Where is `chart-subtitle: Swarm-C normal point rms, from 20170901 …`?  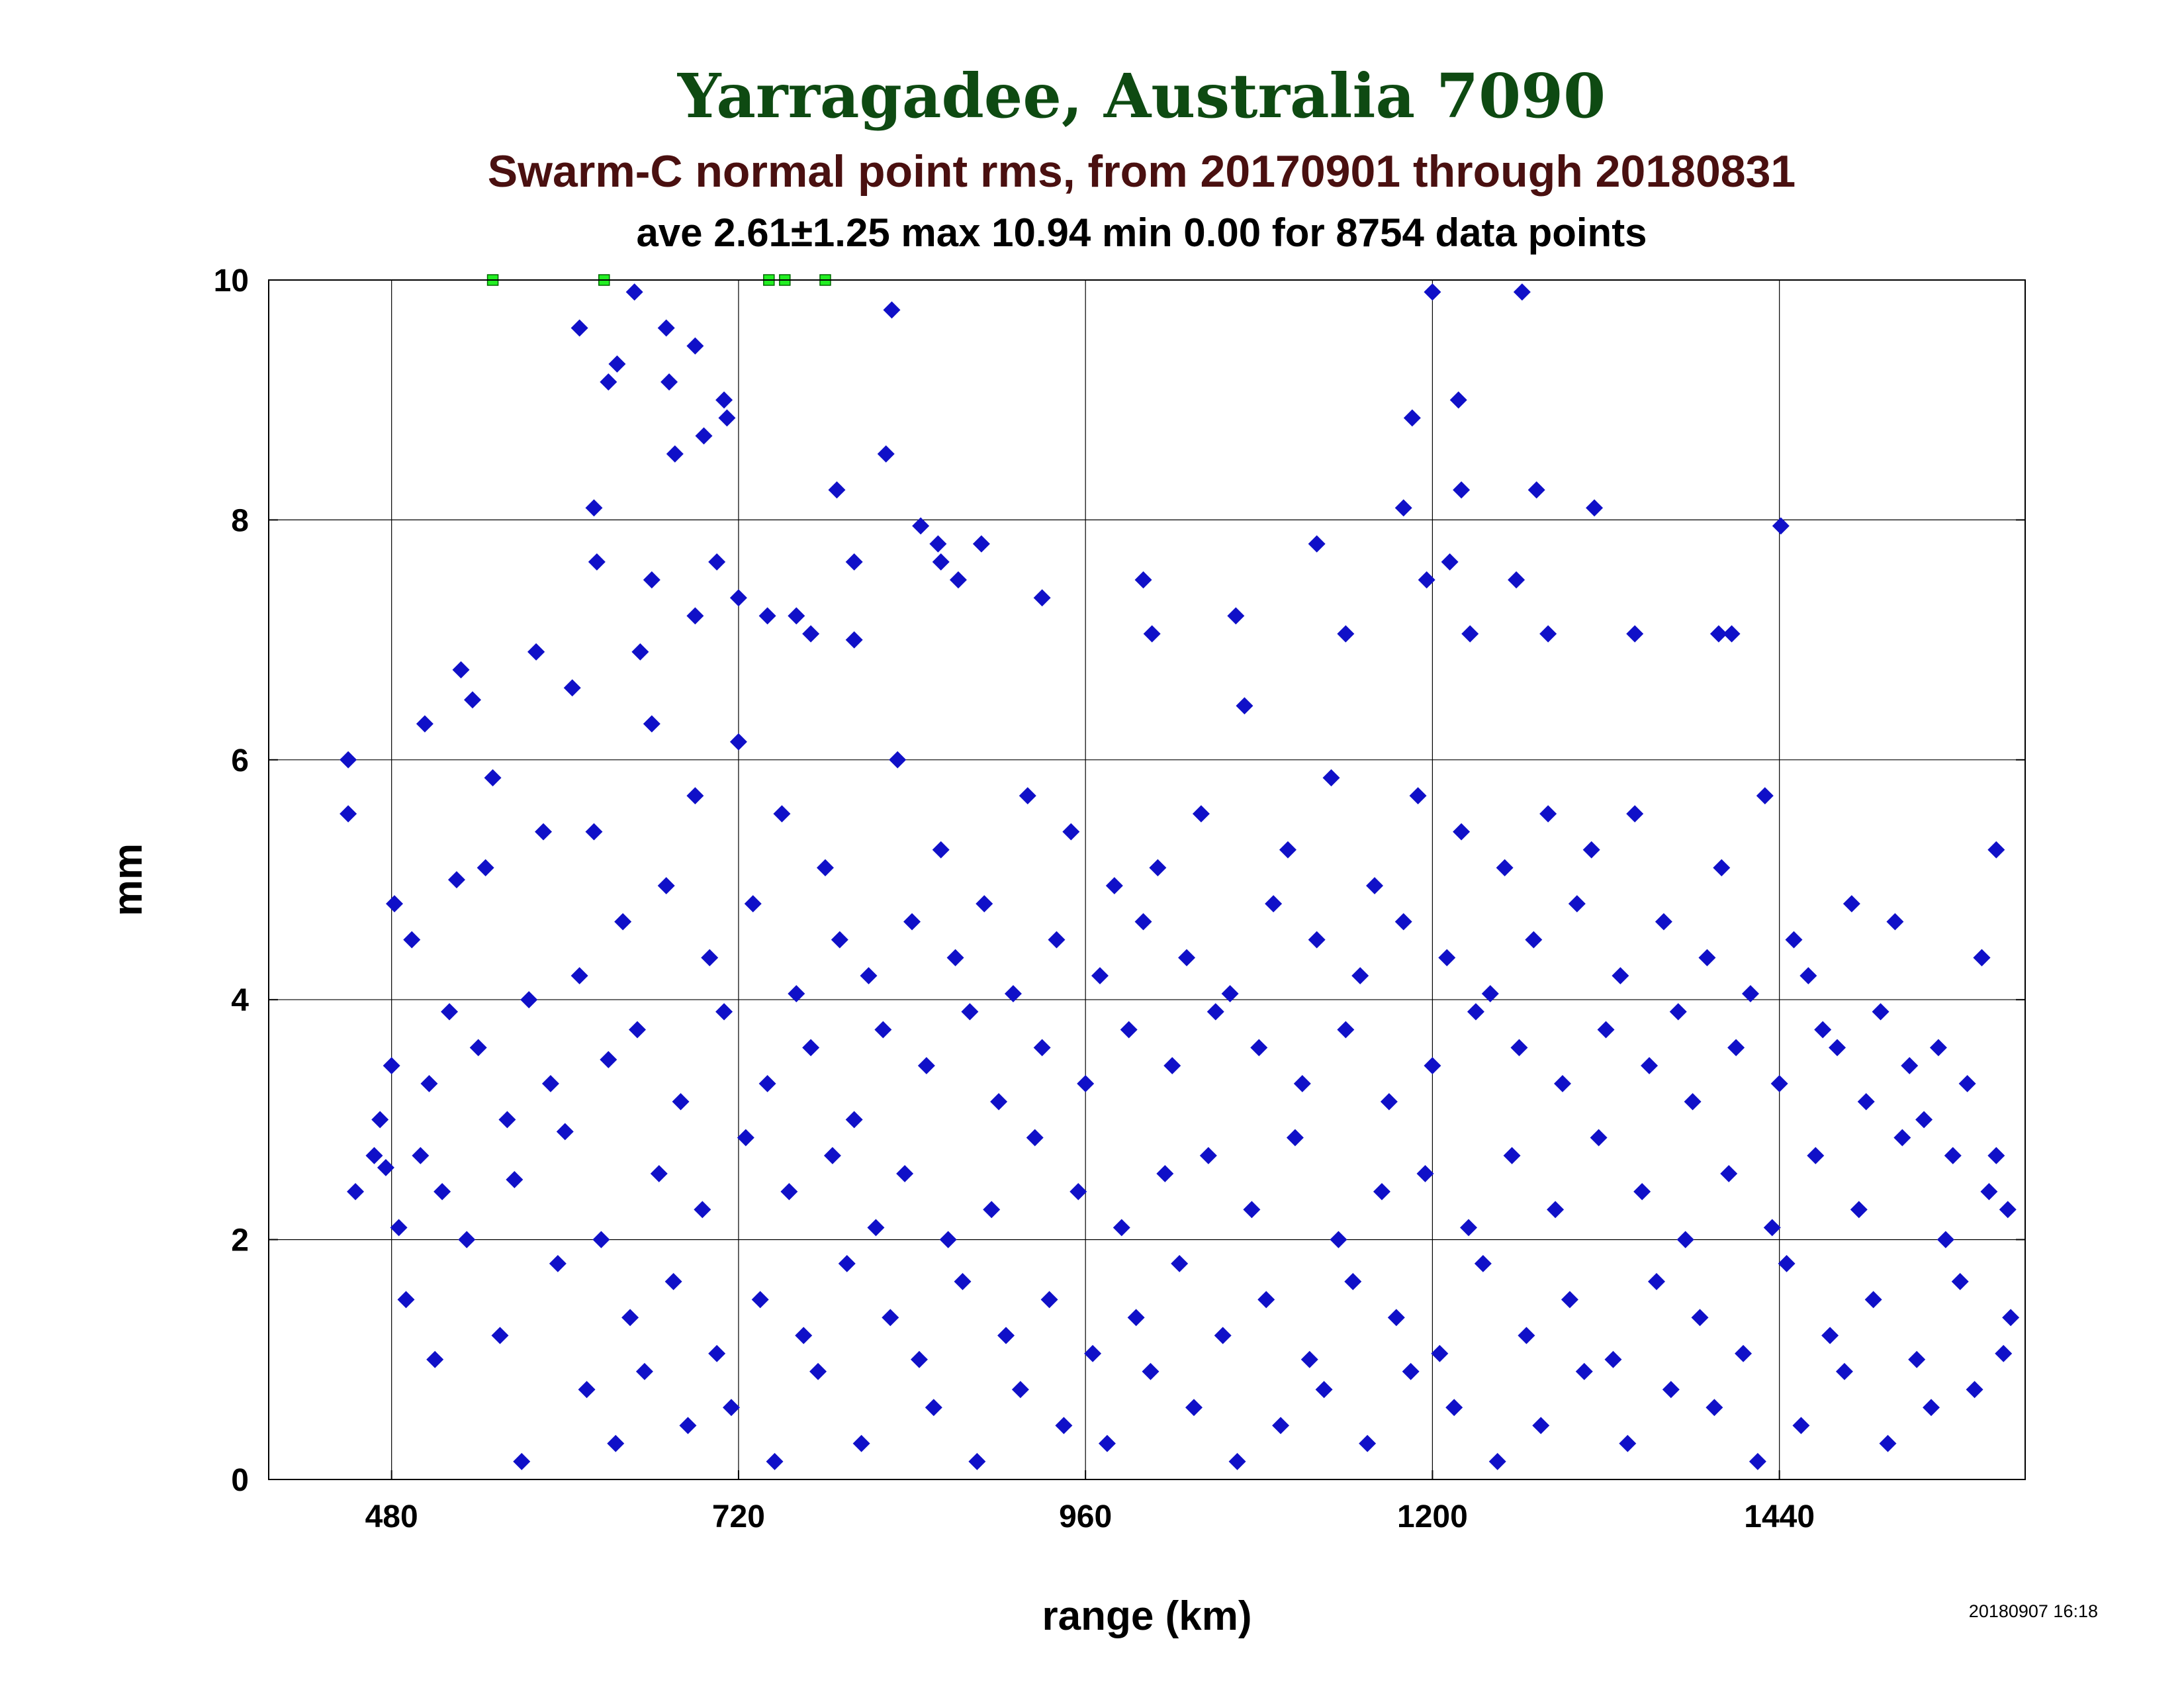
chart-subtitle: Swarm-C normal point rms, from 20170901 … is located at coordinates (1142, 171).